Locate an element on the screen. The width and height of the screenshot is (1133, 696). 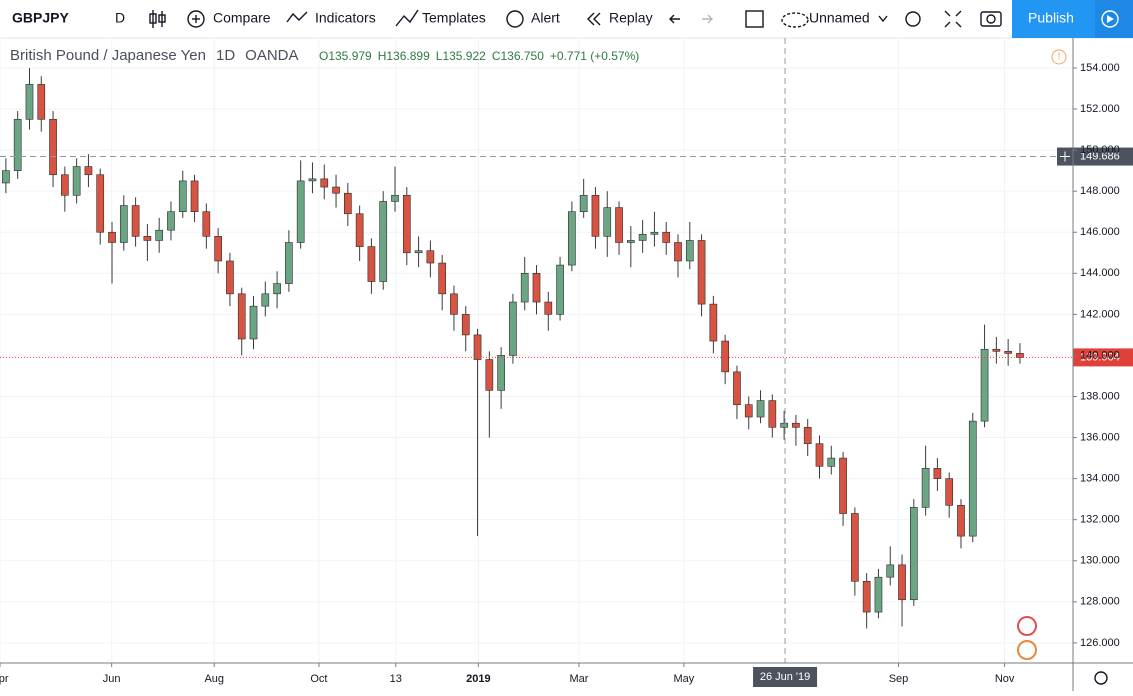
y-tick-label: 132.000 is located at coordinates (1100, 520).